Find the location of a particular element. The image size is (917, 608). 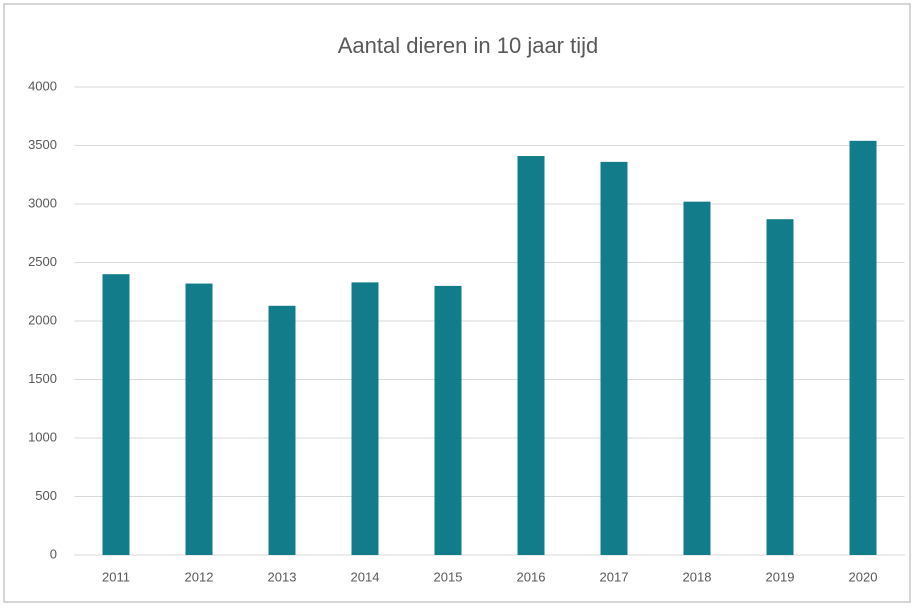

x-tick-label: 2012 is located at coordinates (199, 576).